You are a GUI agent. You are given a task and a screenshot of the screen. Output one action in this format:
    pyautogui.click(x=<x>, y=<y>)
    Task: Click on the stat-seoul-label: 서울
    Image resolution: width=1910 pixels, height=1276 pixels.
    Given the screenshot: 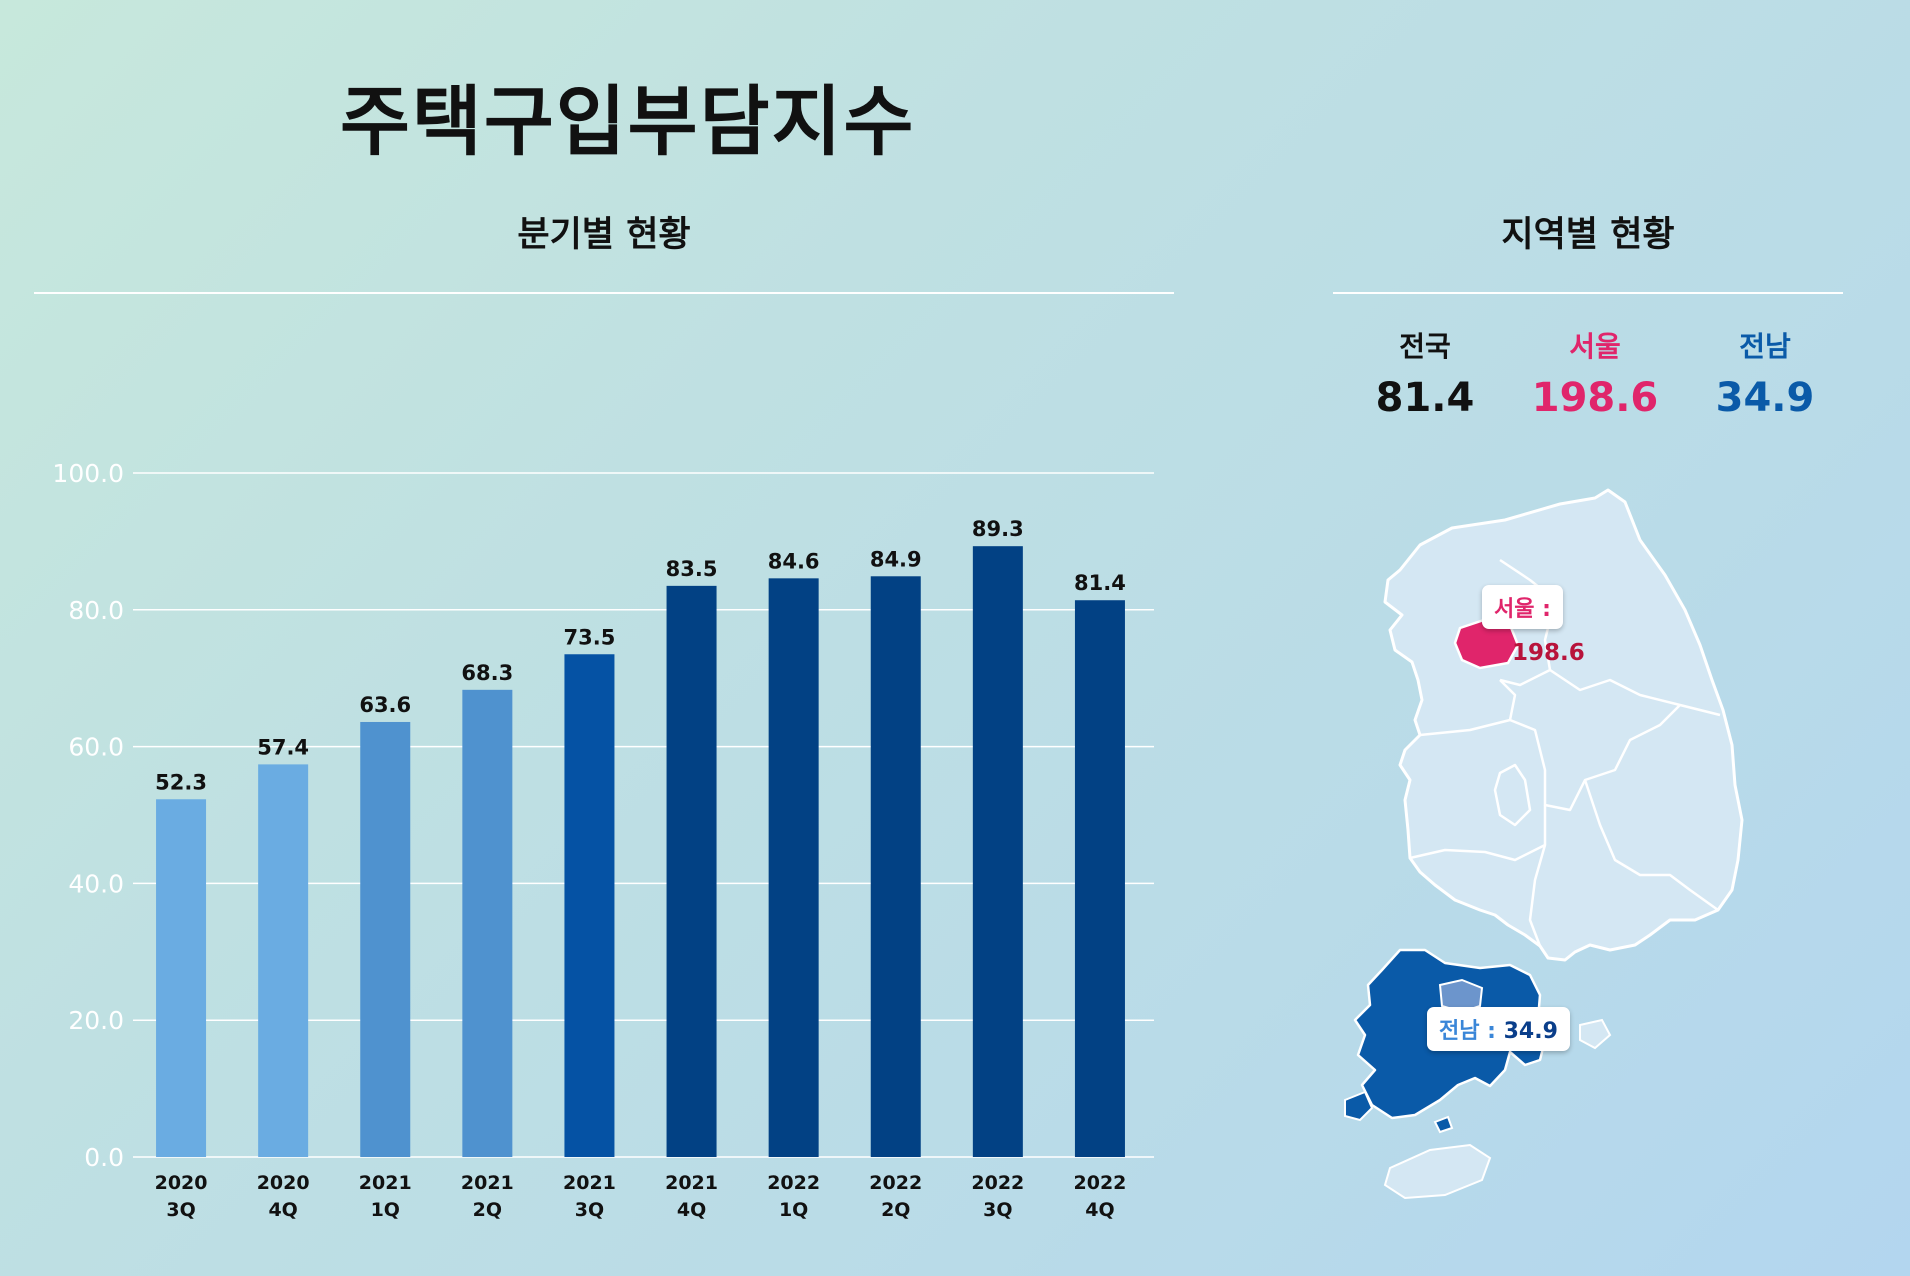 What is the action you would take?
    pyautogui.click(x=1595, y=346)
    